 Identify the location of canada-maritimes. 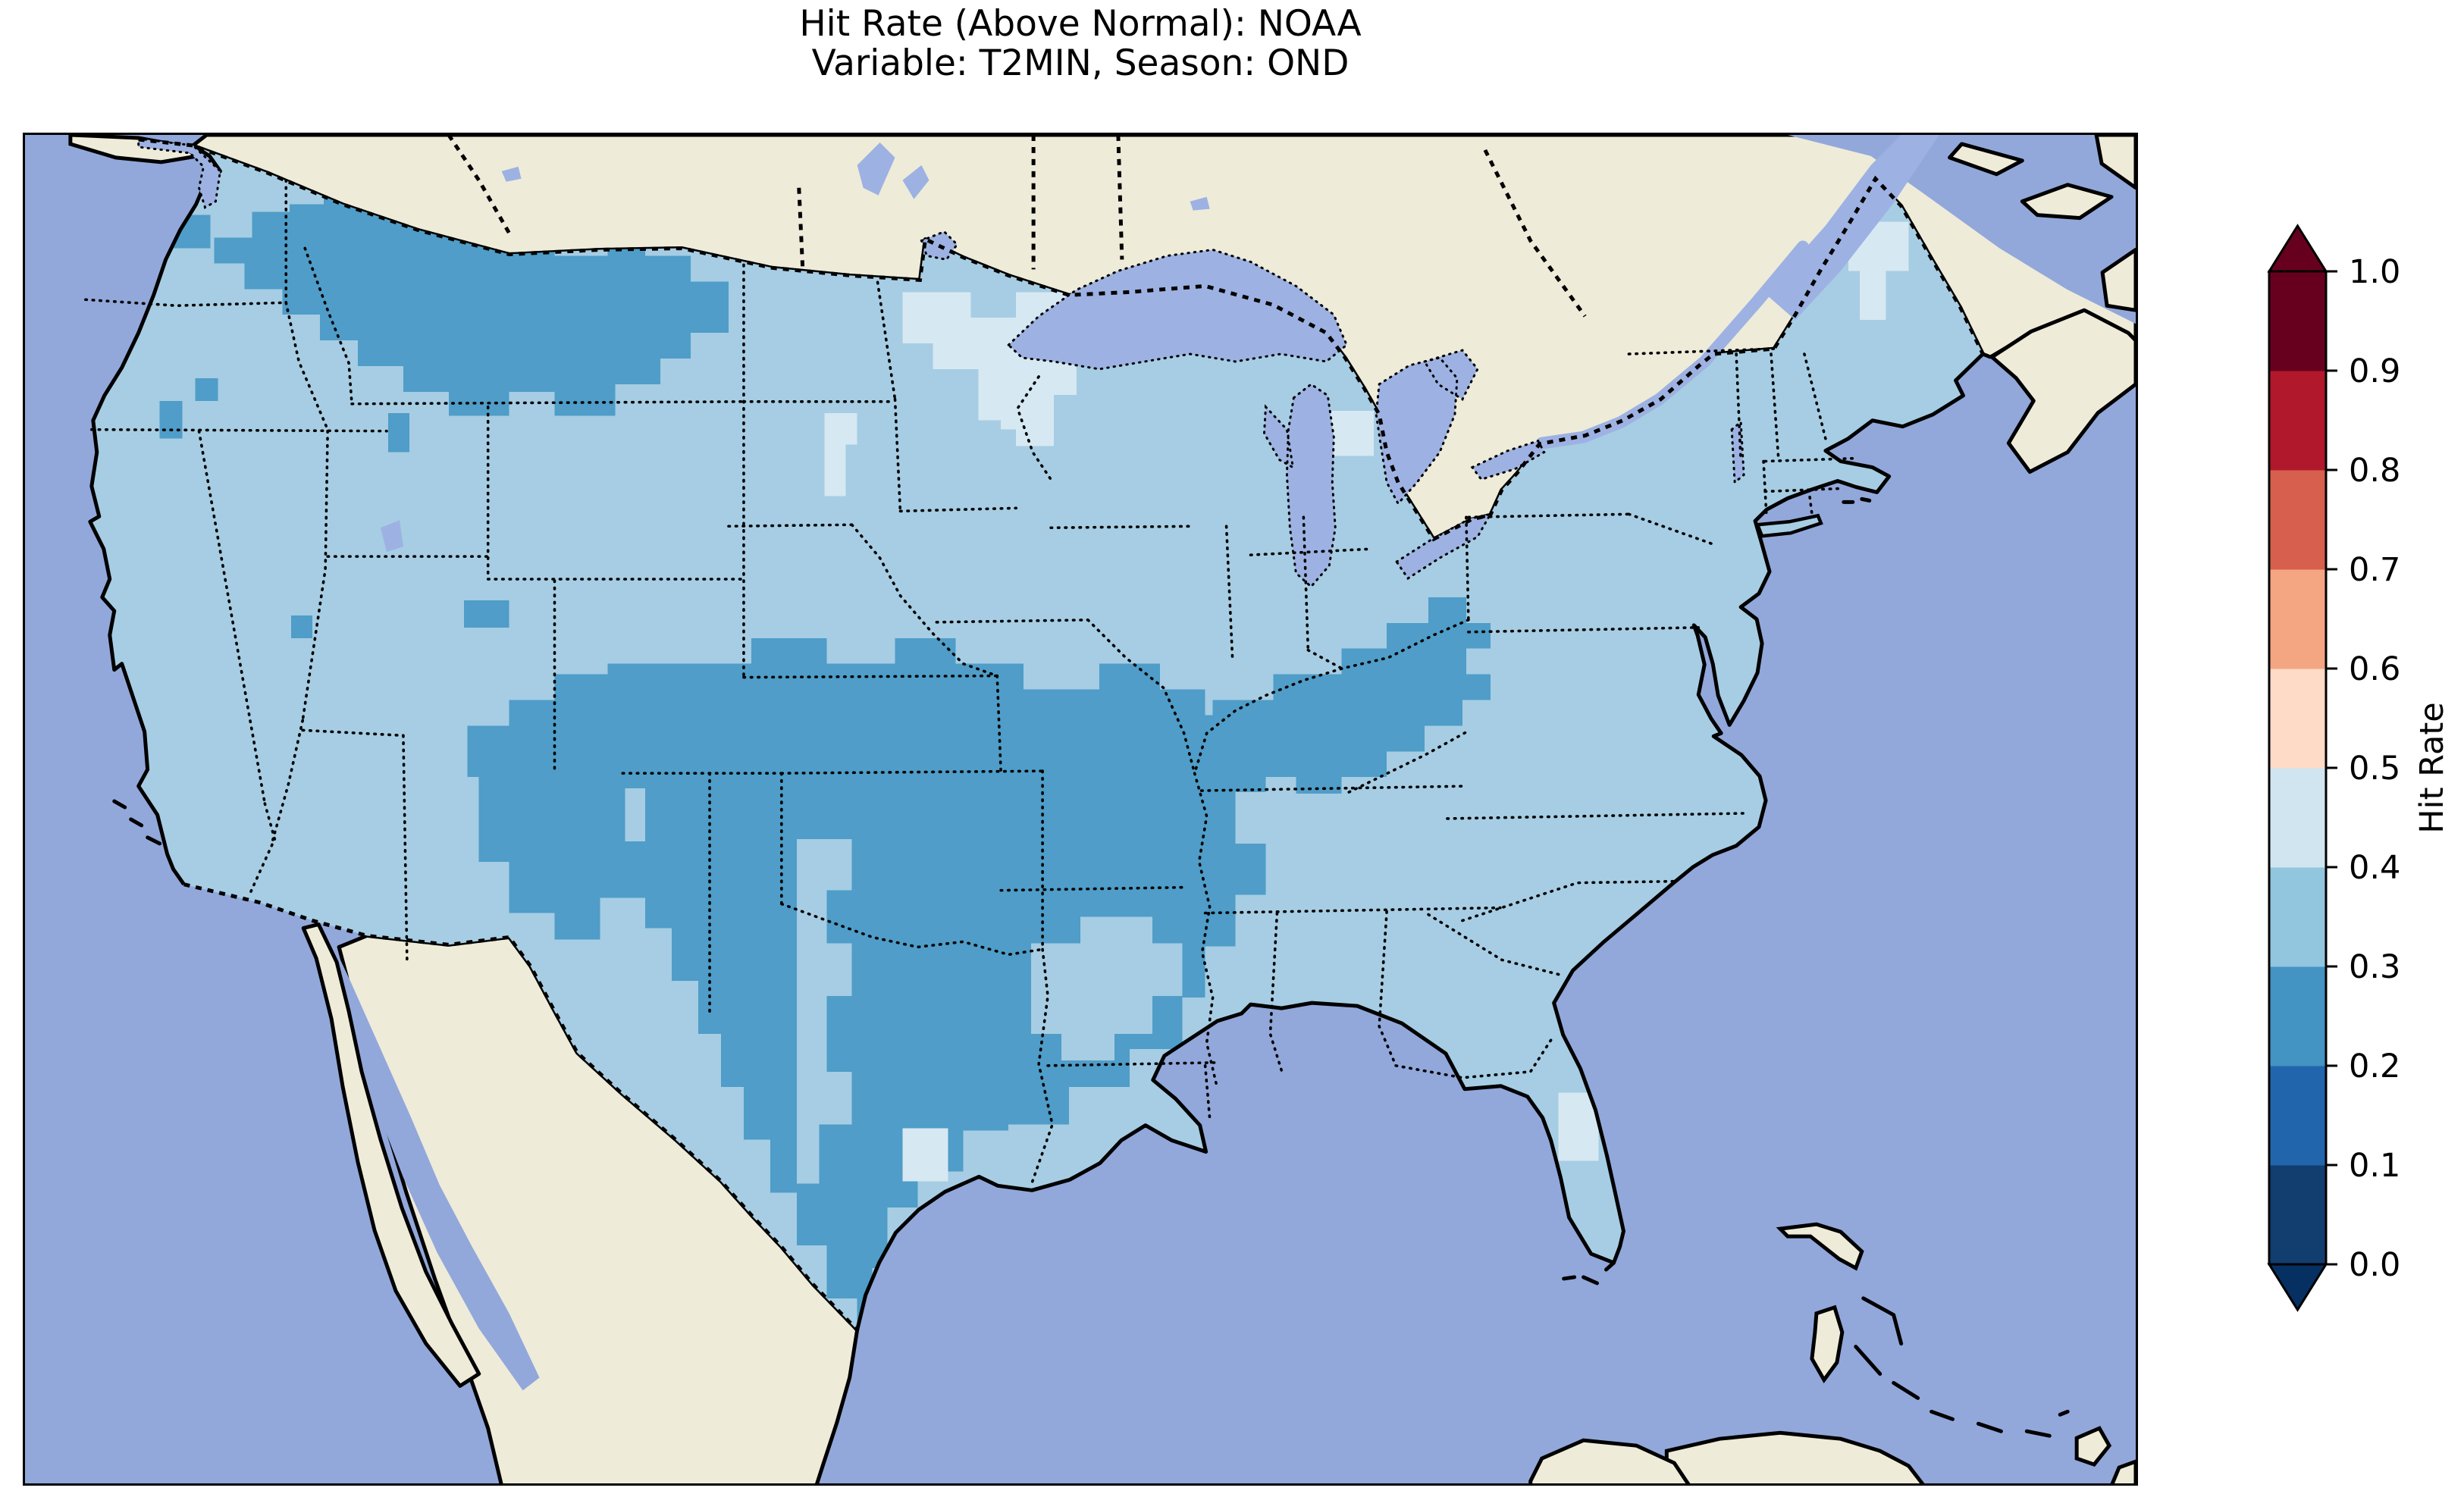
(2042, 304).